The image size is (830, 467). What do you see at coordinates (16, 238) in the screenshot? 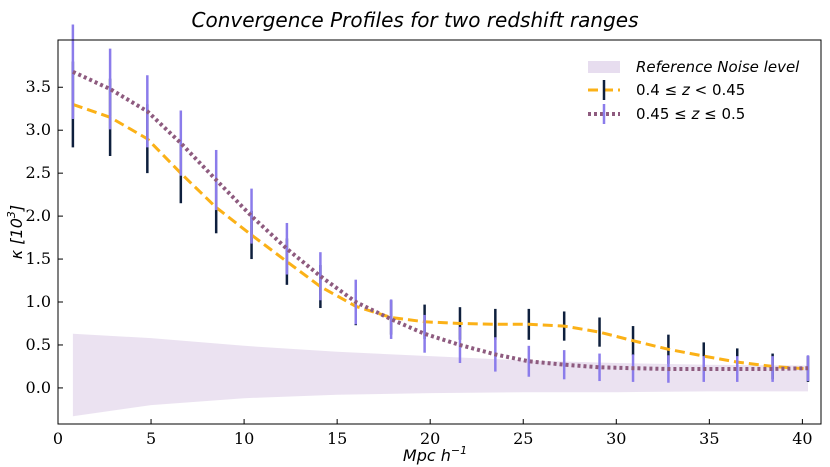
I see `y-axis-label-base: κ [10` at bounding box center [16, 238].